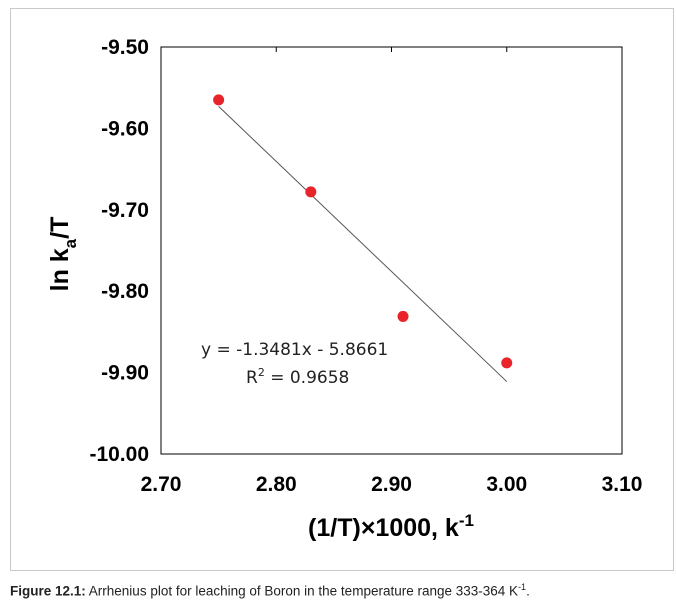 Image resolution: width=676 pixels, height=612 pixels. Describe the element at coordinates (622, 484) in the screenshot. I see `x-tick-label: 3.10` at that location.